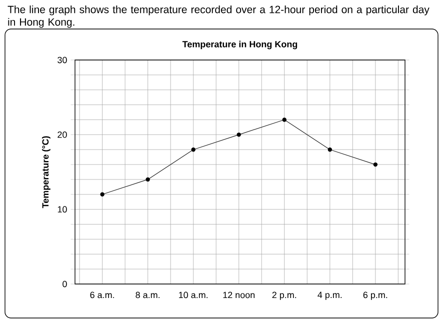 This screenshot has width=444, height=320. I want to click on y-tick-label: 30, so click(62, 60).